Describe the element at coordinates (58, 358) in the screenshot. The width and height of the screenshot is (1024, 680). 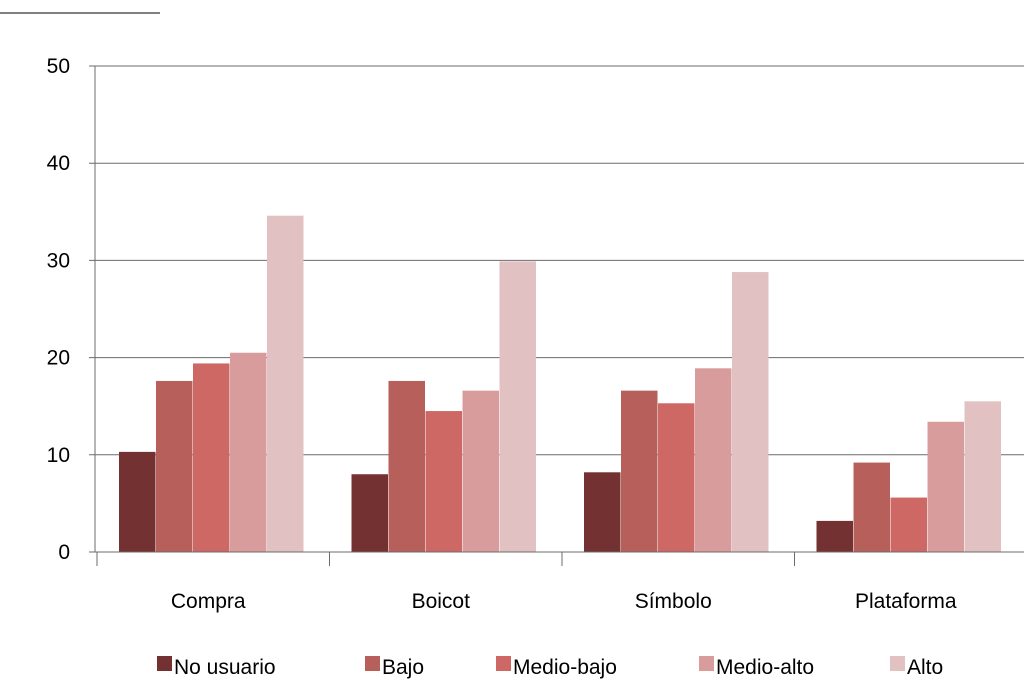
I see `y-tick-label: 20` at that location.